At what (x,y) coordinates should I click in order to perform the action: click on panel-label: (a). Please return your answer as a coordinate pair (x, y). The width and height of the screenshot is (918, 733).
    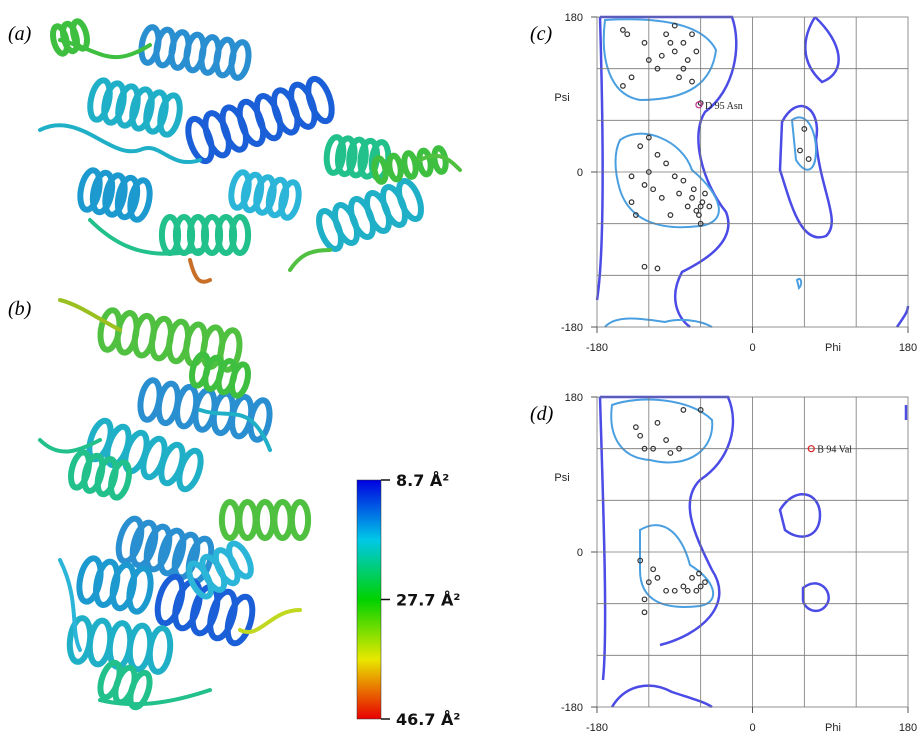
    Looking at the image, I should click on (20, 34).